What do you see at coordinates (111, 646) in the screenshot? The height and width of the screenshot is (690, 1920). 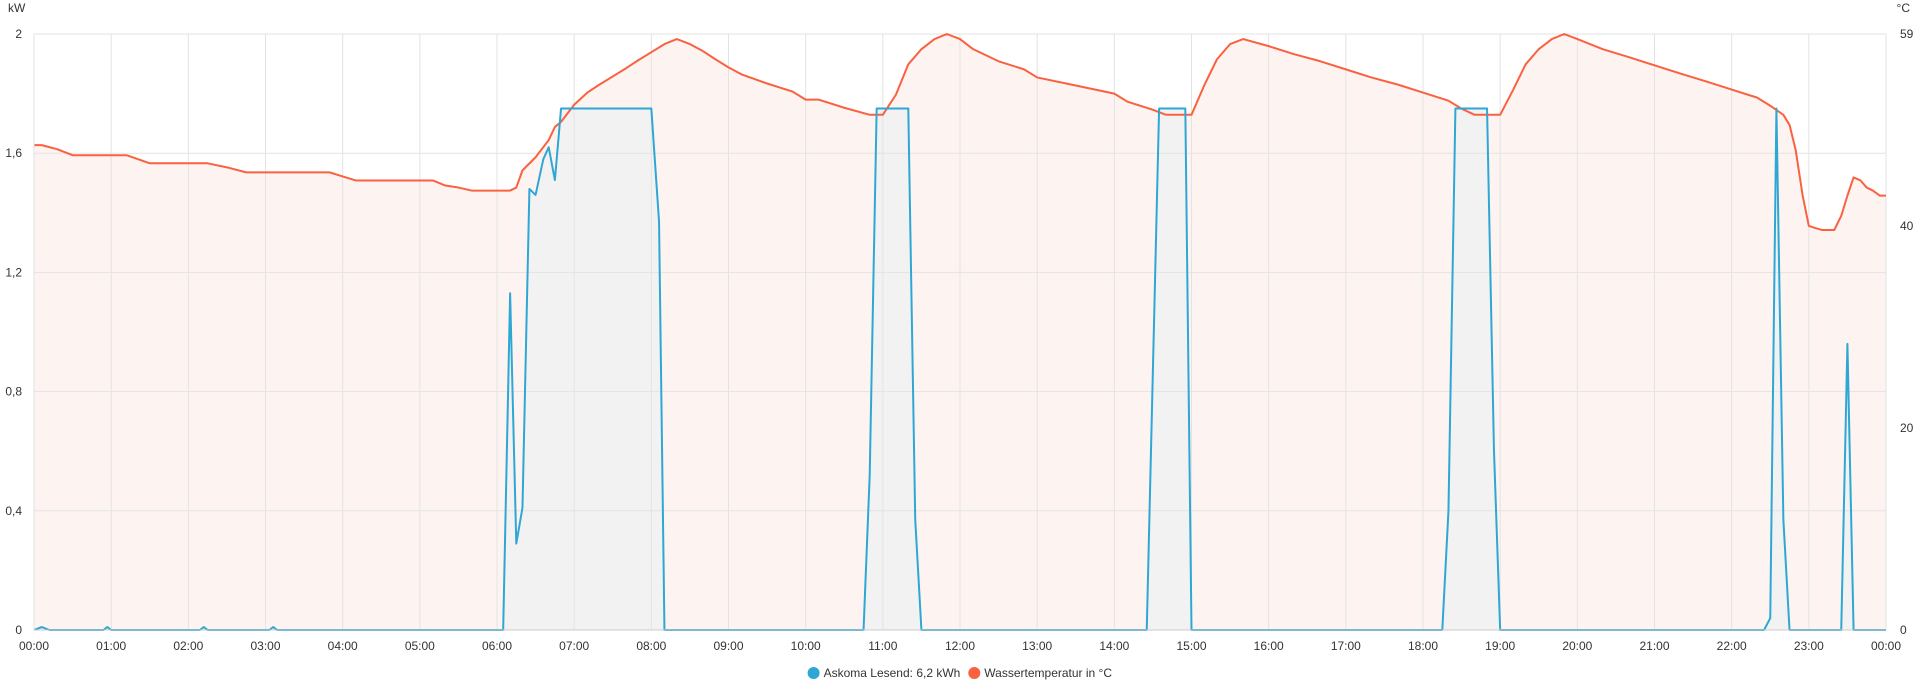 I see `x-tick-label: 01:00` at bounding box center [111, 646].